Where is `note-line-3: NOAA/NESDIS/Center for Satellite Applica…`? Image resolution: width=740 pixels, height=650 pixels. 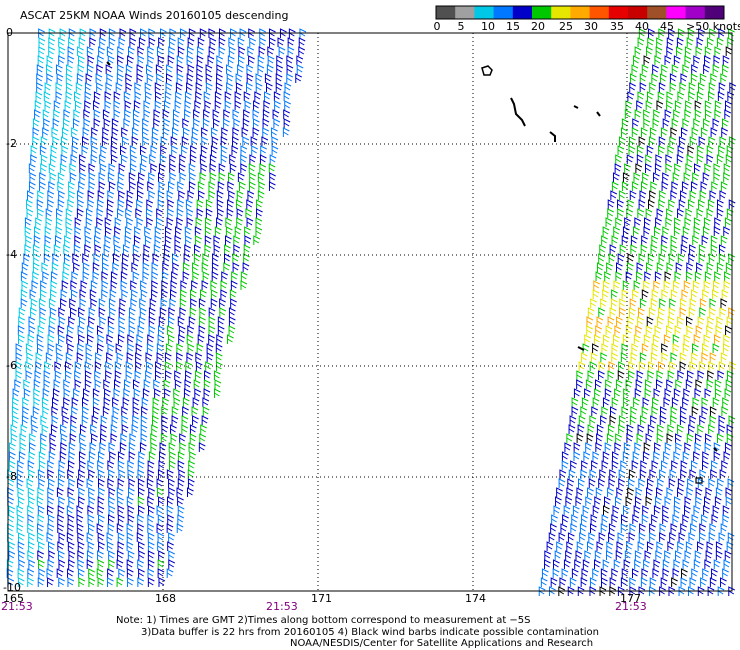 note-line-3: NOAA/NESDIS/Center for Satellite Applica… is located at coordinates (442, 643).